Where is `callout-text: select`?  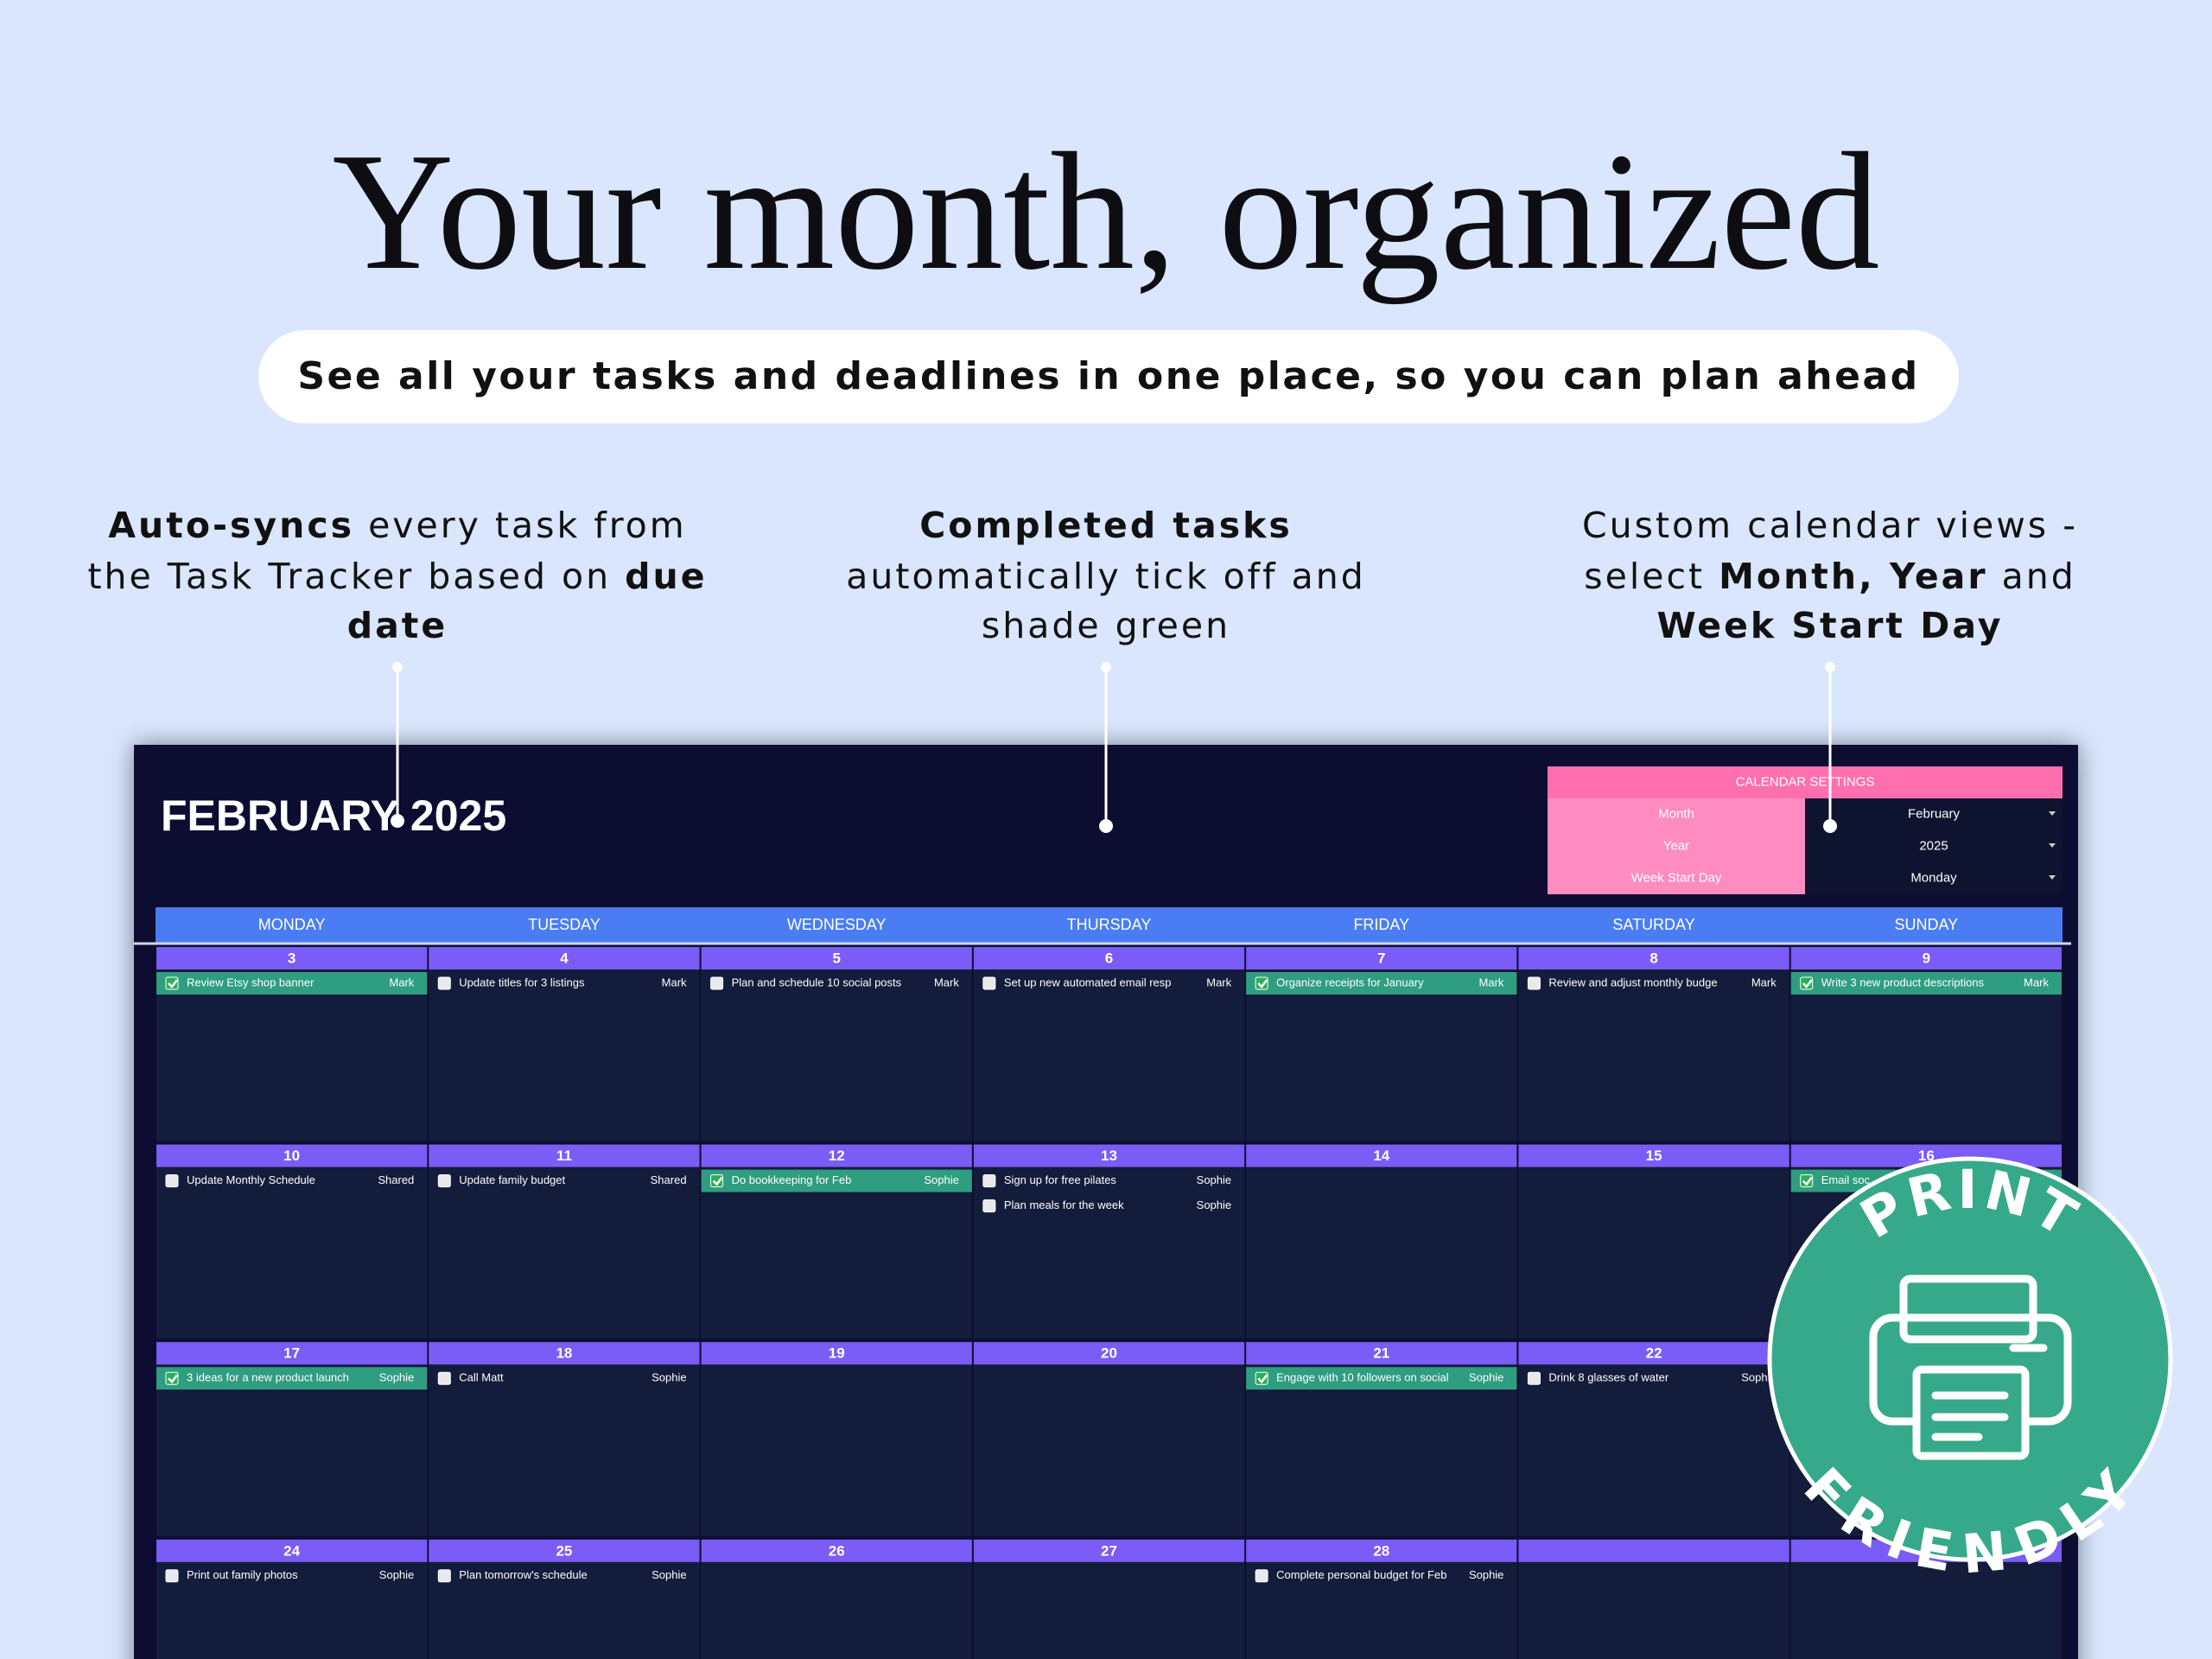
callout-text: select is located at coordinates (1651, 576).